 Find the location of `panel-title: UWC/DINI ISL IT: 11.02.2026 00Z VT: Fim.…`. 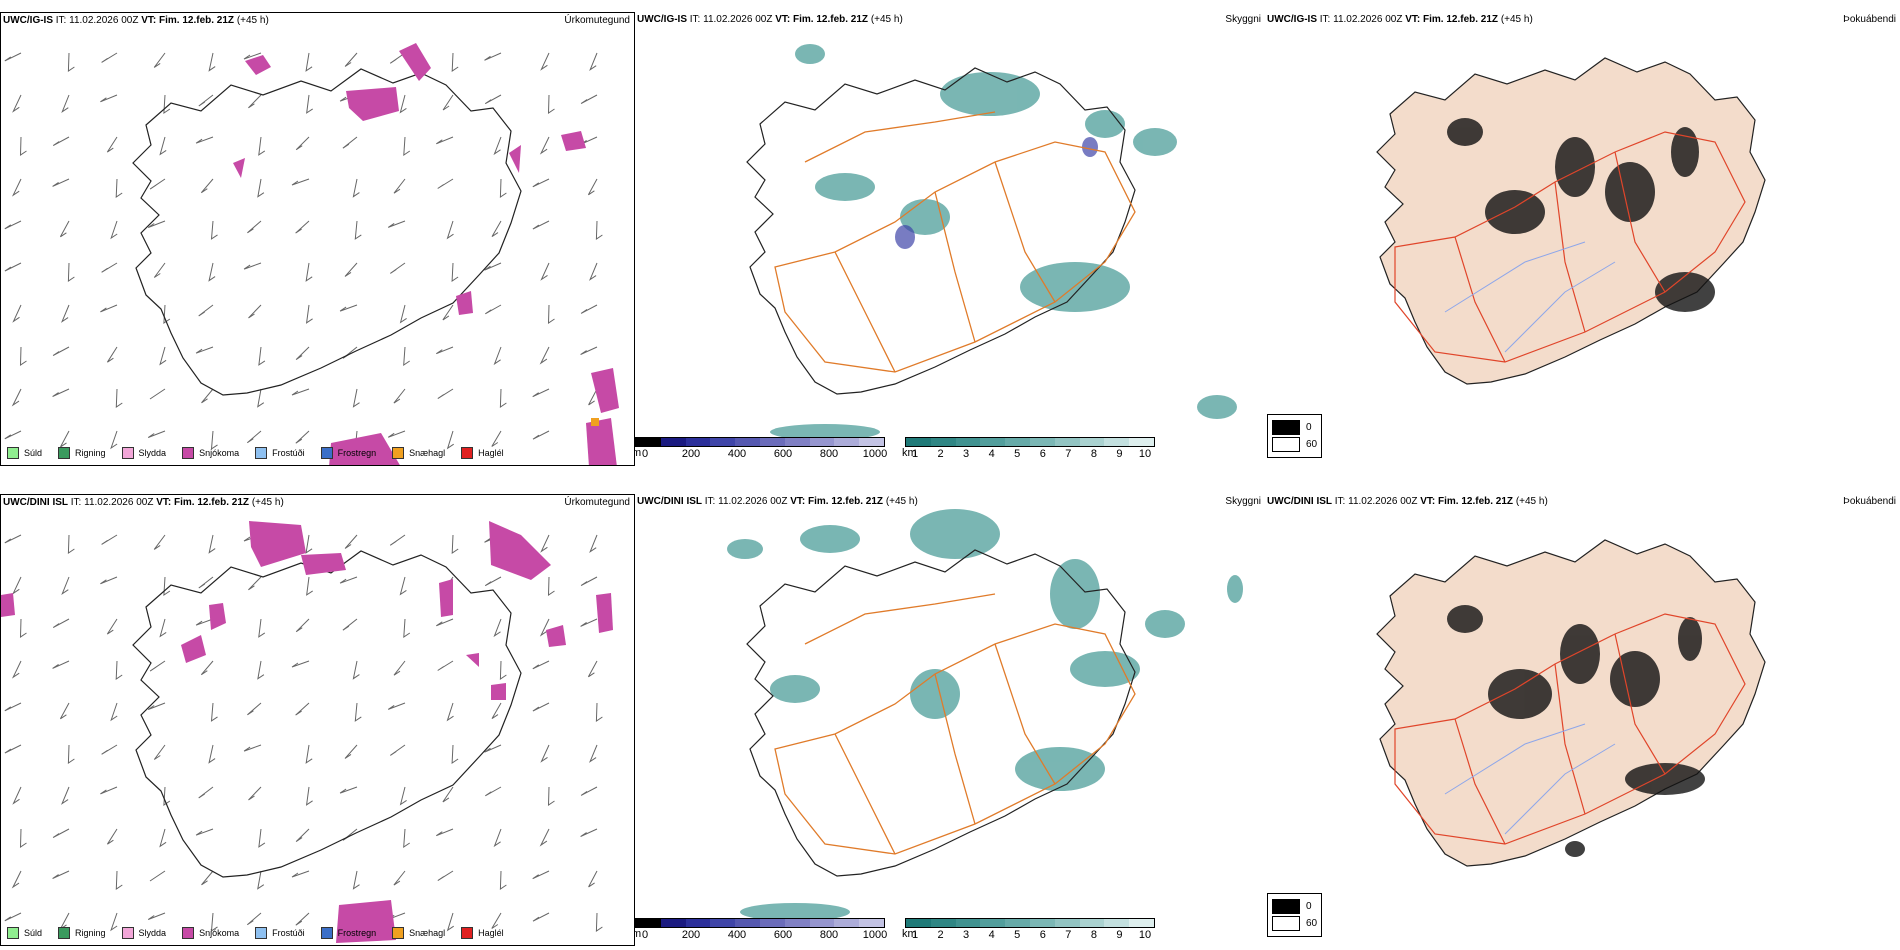

panel-title: UWC/DINI ISL IT: 11.02.2026 00Z VT: Fim.… is located at coordinates (143, 502).